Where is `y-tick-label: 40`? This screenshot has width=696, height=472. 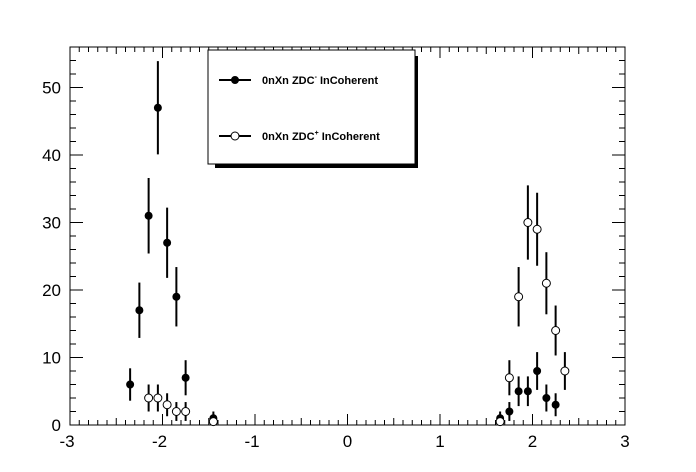
y-tick-label: 40 is located at coordinates (51, 155).